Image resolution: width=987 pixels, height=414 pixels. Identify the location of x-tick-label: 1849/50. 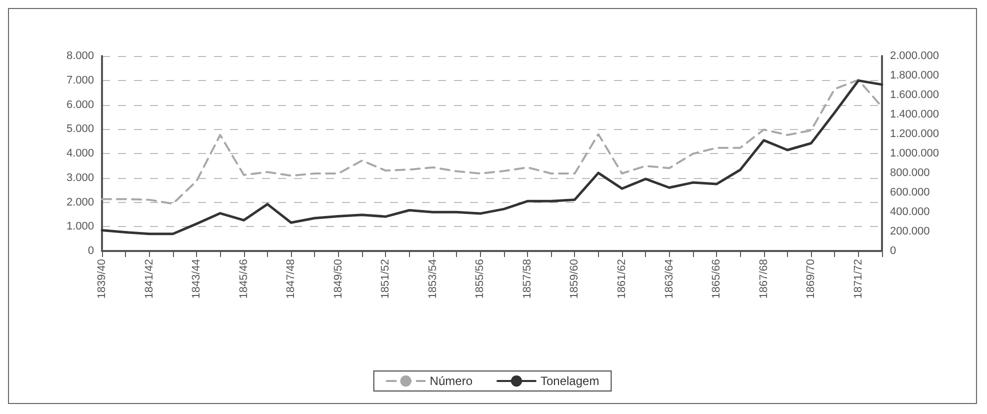
(338, 279).